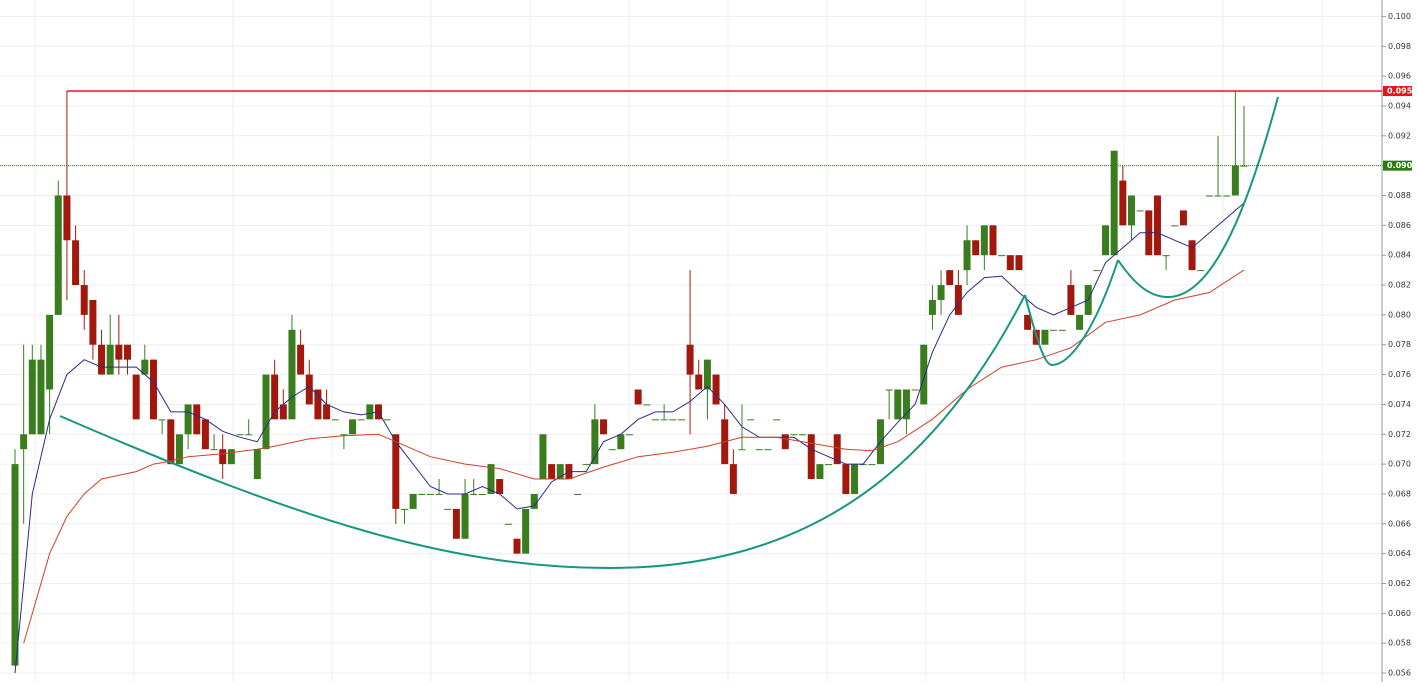 The height and width of the screenshot is (686, 1417). I want to click on y-tick-label: 0.070, so click(1399, 464).